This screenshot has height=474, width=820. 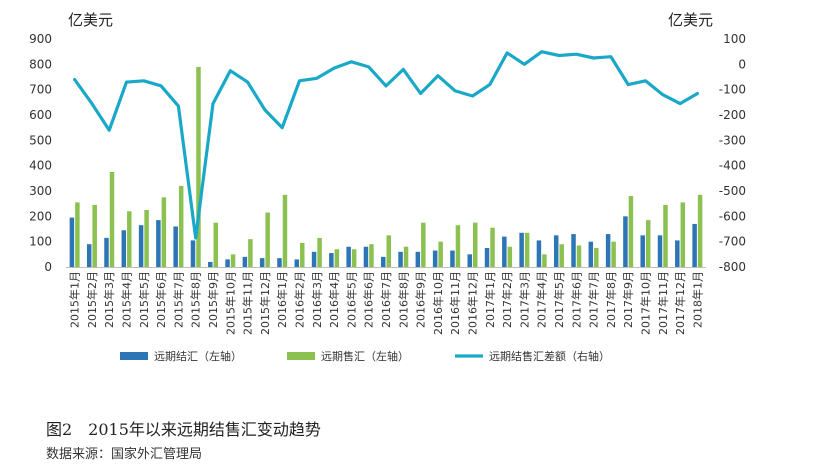 I want to click on x-tick-label: 2015年2月, so click(x=92, y=299).